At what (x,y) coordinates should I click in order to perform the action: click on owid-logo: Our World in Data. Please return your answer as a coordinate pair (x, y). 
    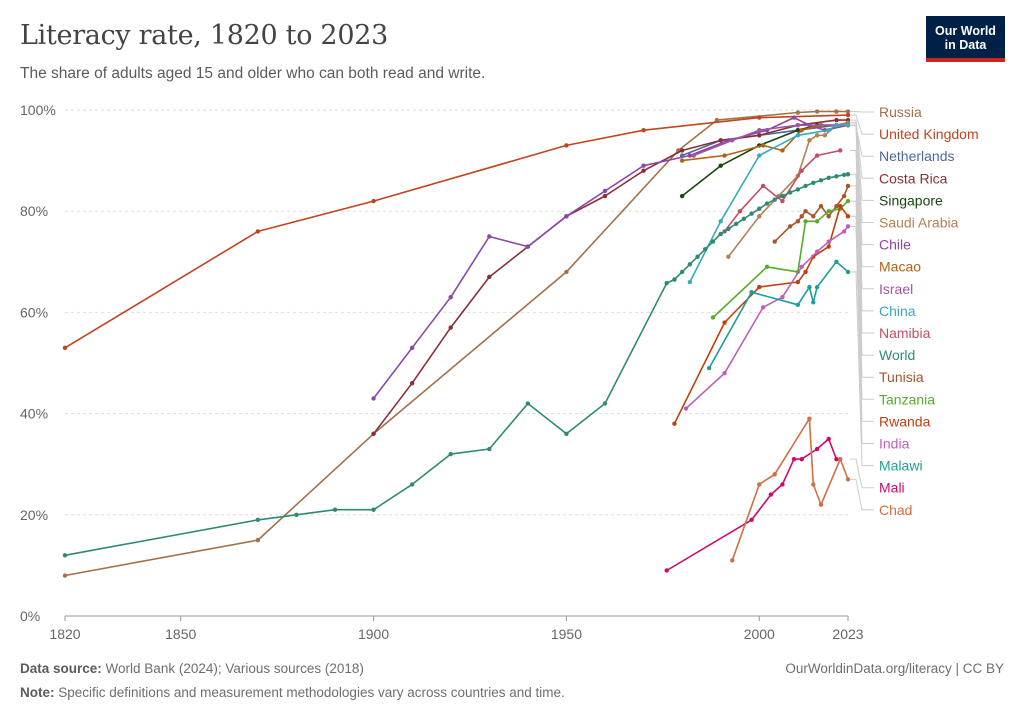
    Looking at the image, I should click on (965, 39).